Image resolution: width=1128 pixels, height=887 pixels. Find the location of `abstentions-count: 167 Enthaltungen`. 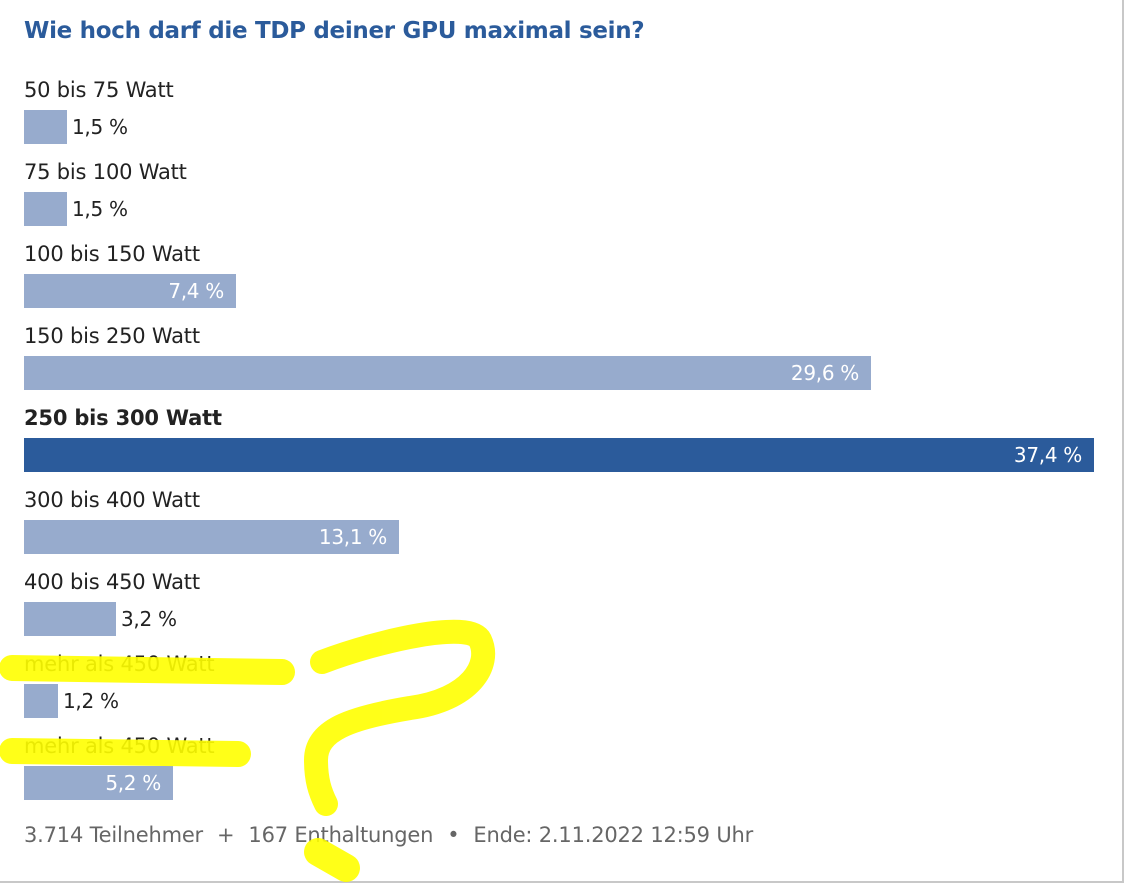

abstentions-count: 167 Enthaltungen is located at coordinates (341, 835).